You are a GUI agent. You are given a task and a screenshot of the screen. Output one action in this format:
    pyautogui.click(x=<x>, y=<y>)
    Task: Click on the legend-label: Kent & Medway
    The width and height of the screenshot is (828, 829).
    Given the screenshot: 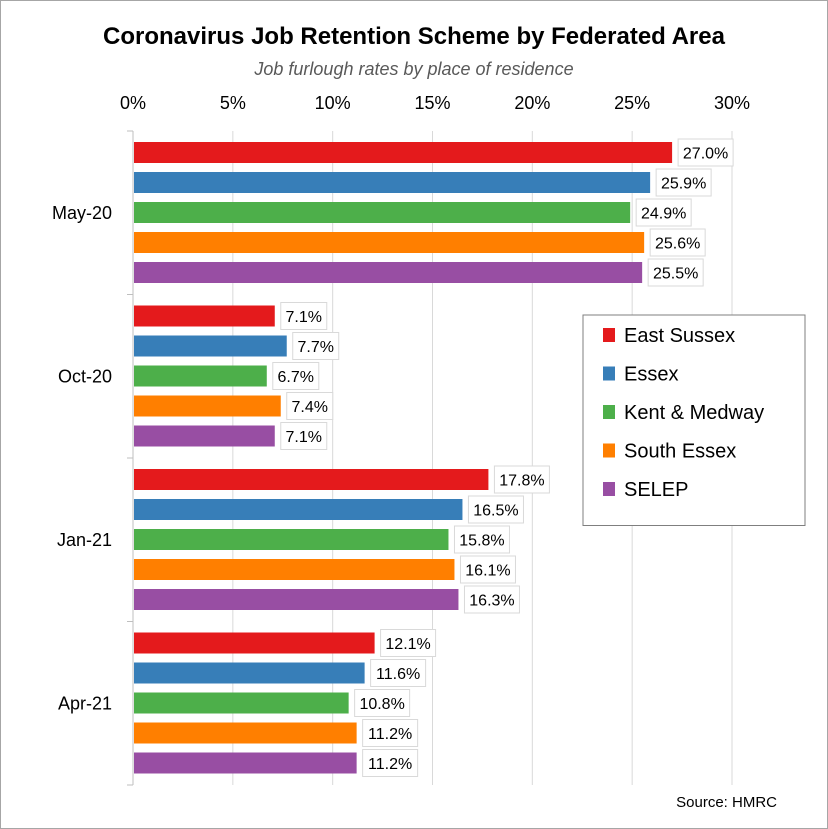 What is the action you would take?
    pyautogui.click(x=694, y=413)
    